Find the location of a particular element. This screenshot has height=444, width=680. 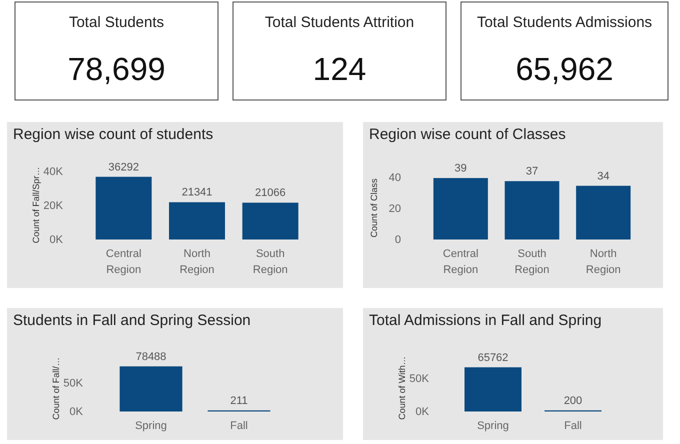

y-tick-label: 20 is located at coordinates (394, 208).